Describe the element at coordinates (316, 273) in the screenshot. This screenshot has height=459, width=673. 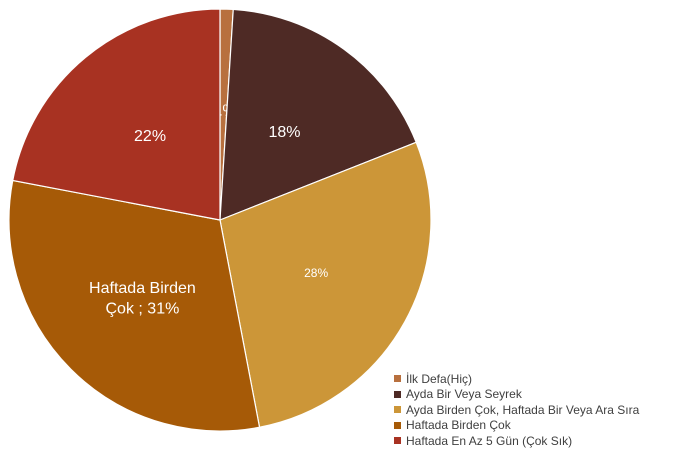
I see `data-label-3: 28%` at that location.